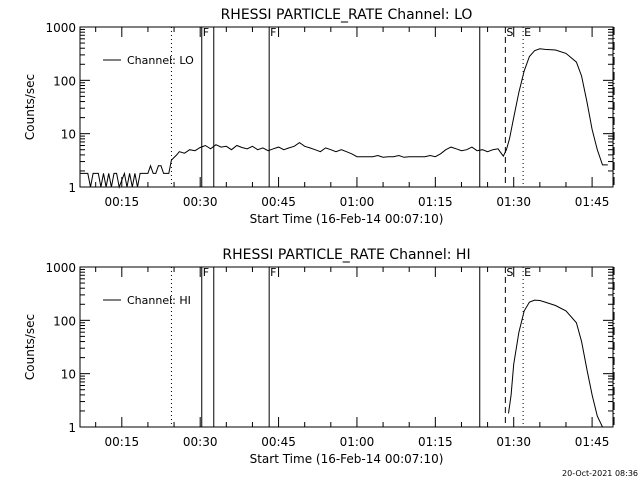  What do you see at coordinates (600, 473) in the screenshot?
I see `footer-timestamp: 20-Oct-2021 08:36` at bounding box center [600, 473].